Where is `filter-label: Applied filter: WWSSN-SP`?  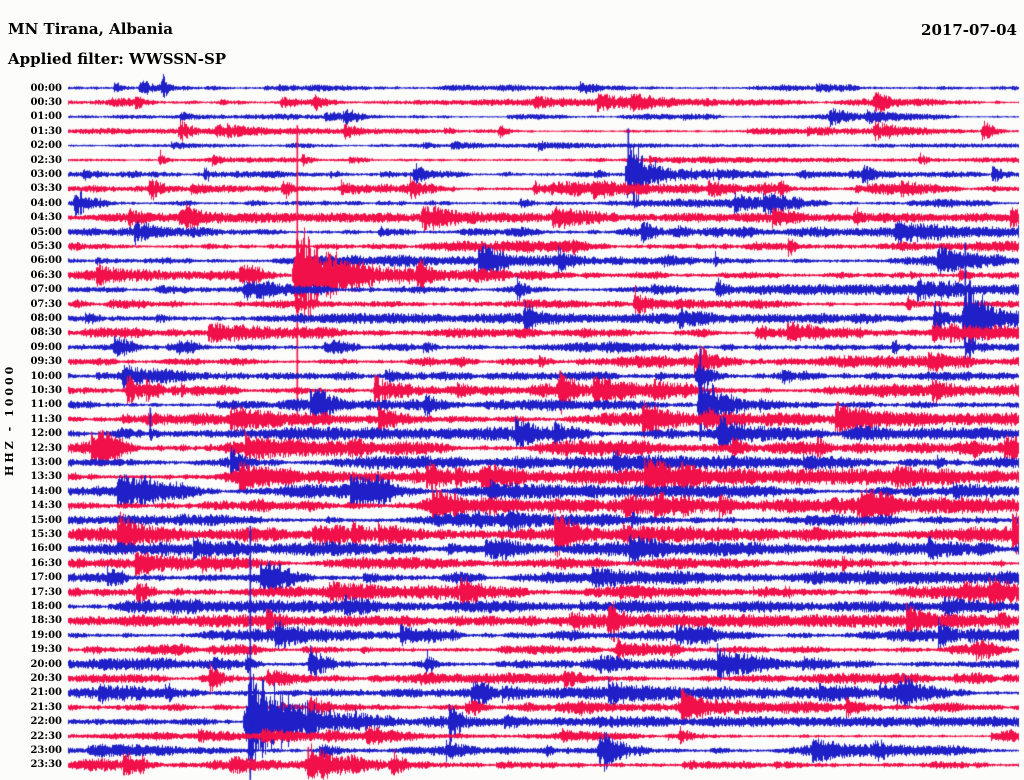 filter-label: Applied filter: WWSSN-SP is located at coordinates (117, 59).